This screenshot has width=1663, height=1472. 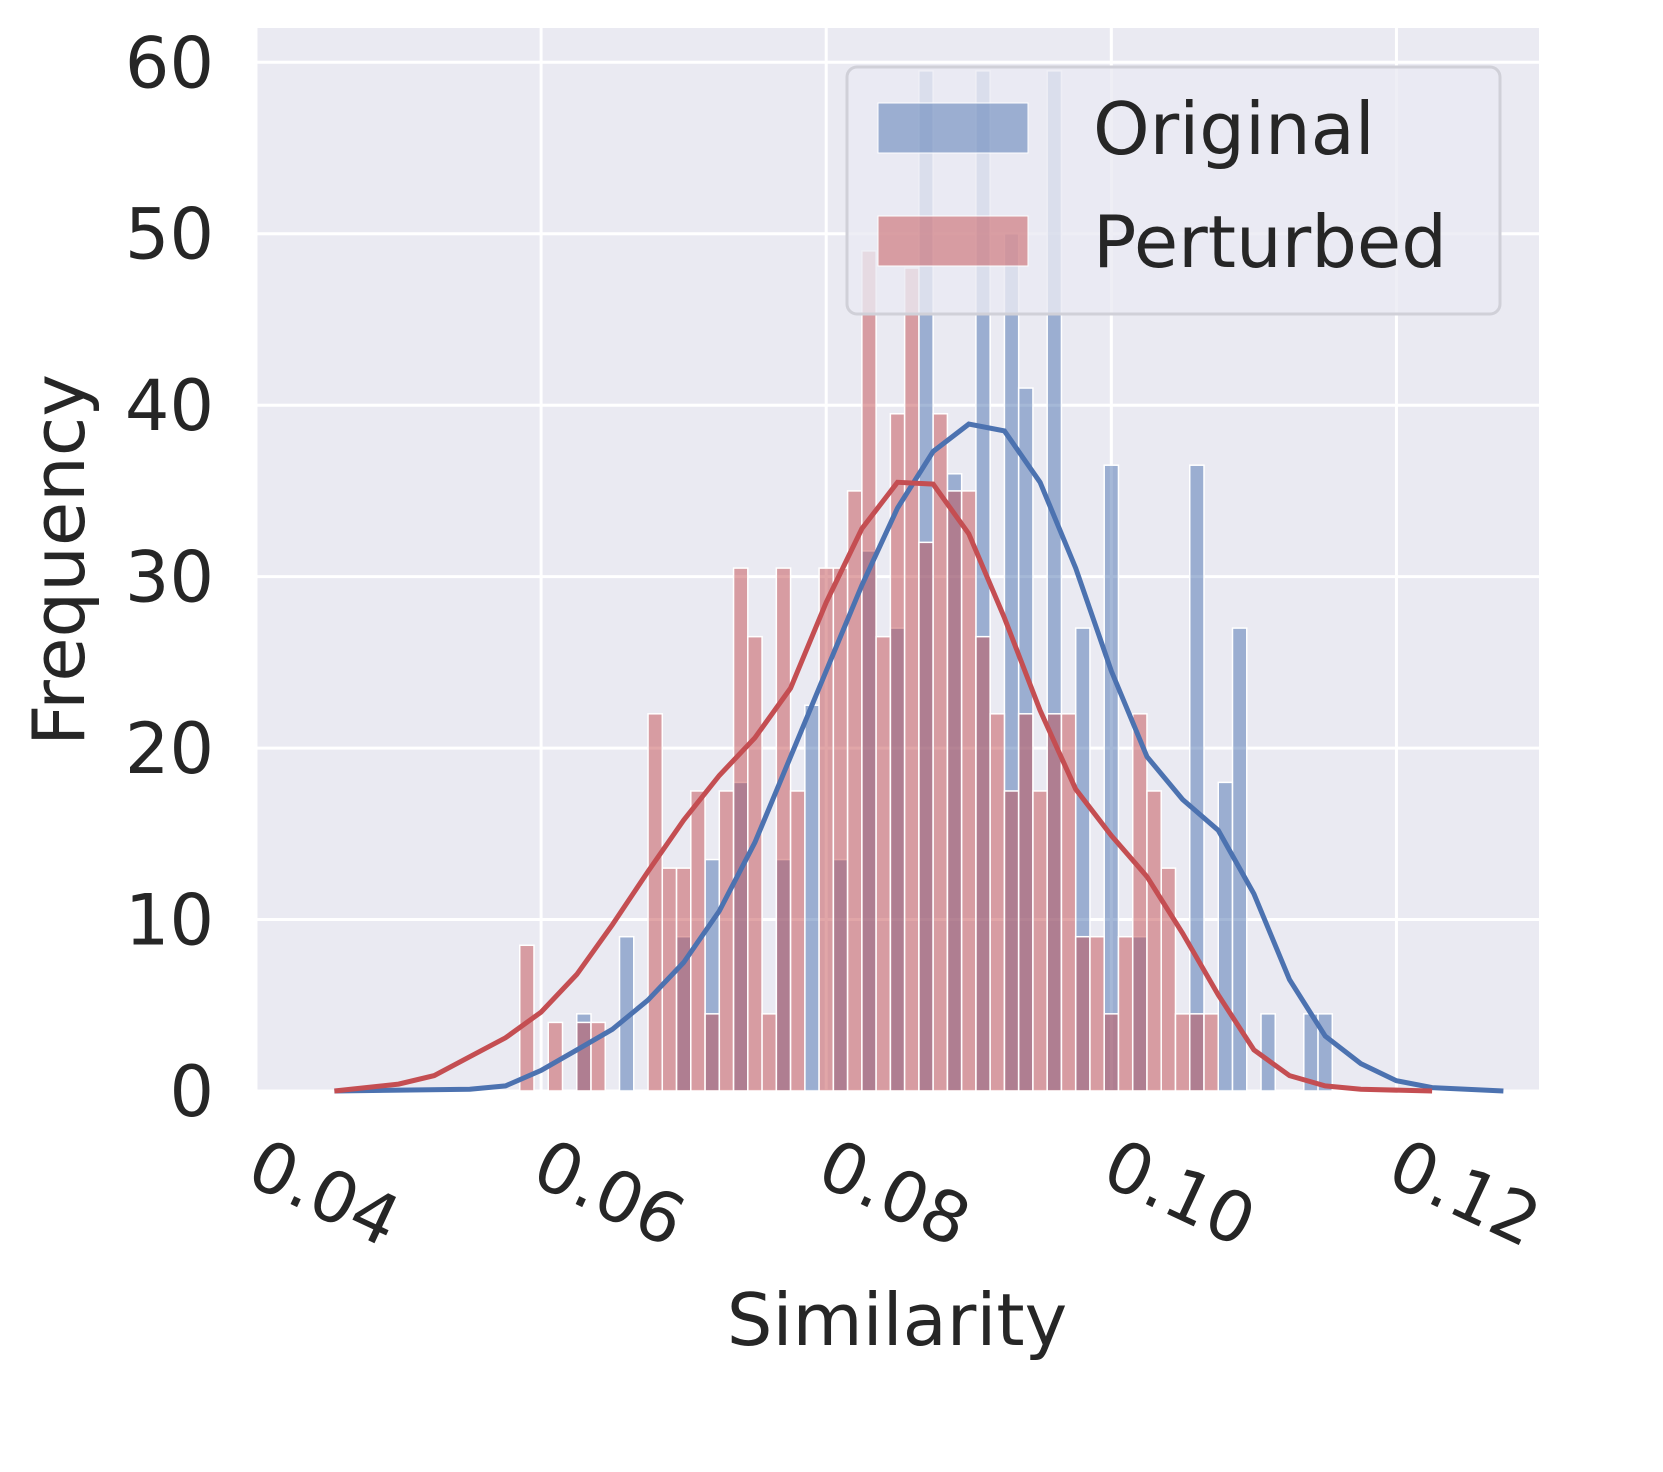 I want to click on y-tick-label: 30, so click(x=169, y=578).